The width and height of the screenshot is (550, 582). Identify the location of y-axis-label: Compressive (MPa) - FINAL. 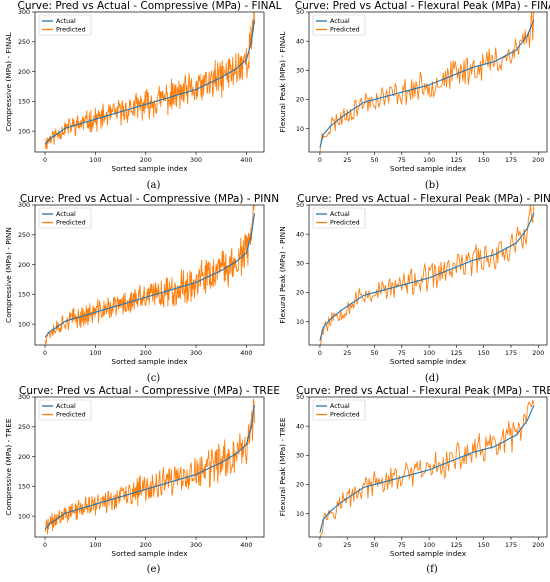
(8, 81).